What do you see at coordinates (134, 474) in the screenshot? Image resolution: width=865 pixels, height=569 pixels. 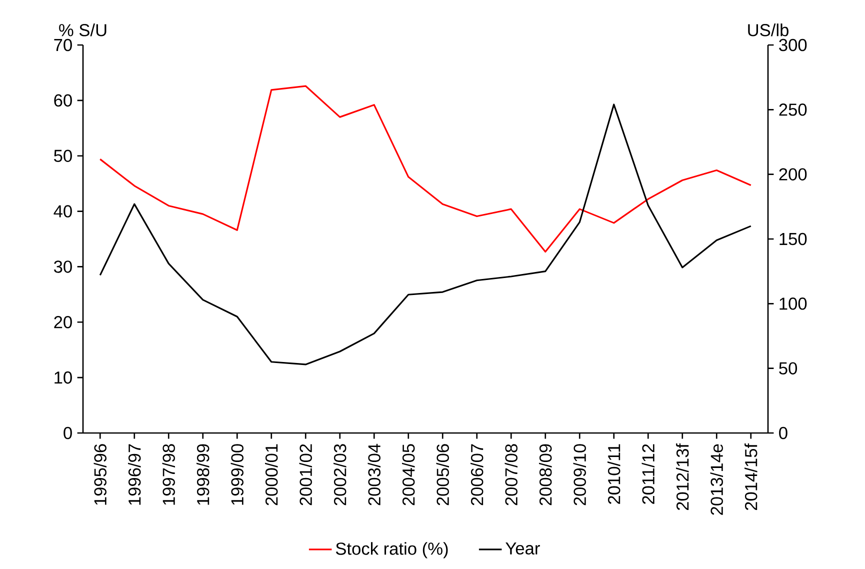 I see `x-tick-label: 1996/97` at bounding box center [134, 474].